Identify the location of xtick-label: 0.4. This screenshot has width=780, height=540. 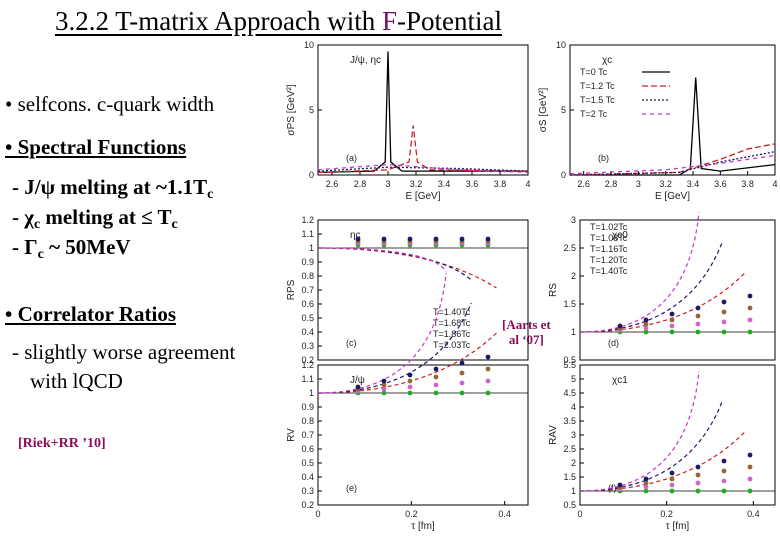
(504, 514).